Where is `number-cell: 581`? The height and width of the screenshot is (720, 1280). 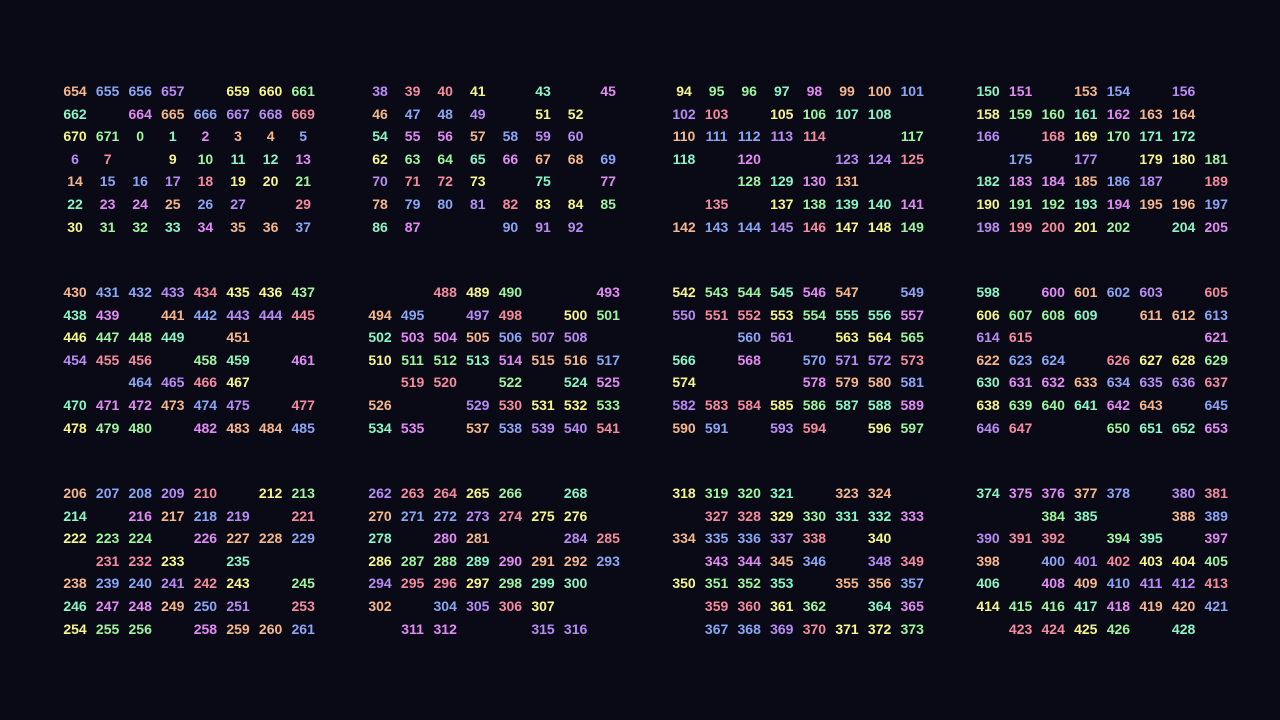
number-cell: 581 is located at coordinates (912, 382).